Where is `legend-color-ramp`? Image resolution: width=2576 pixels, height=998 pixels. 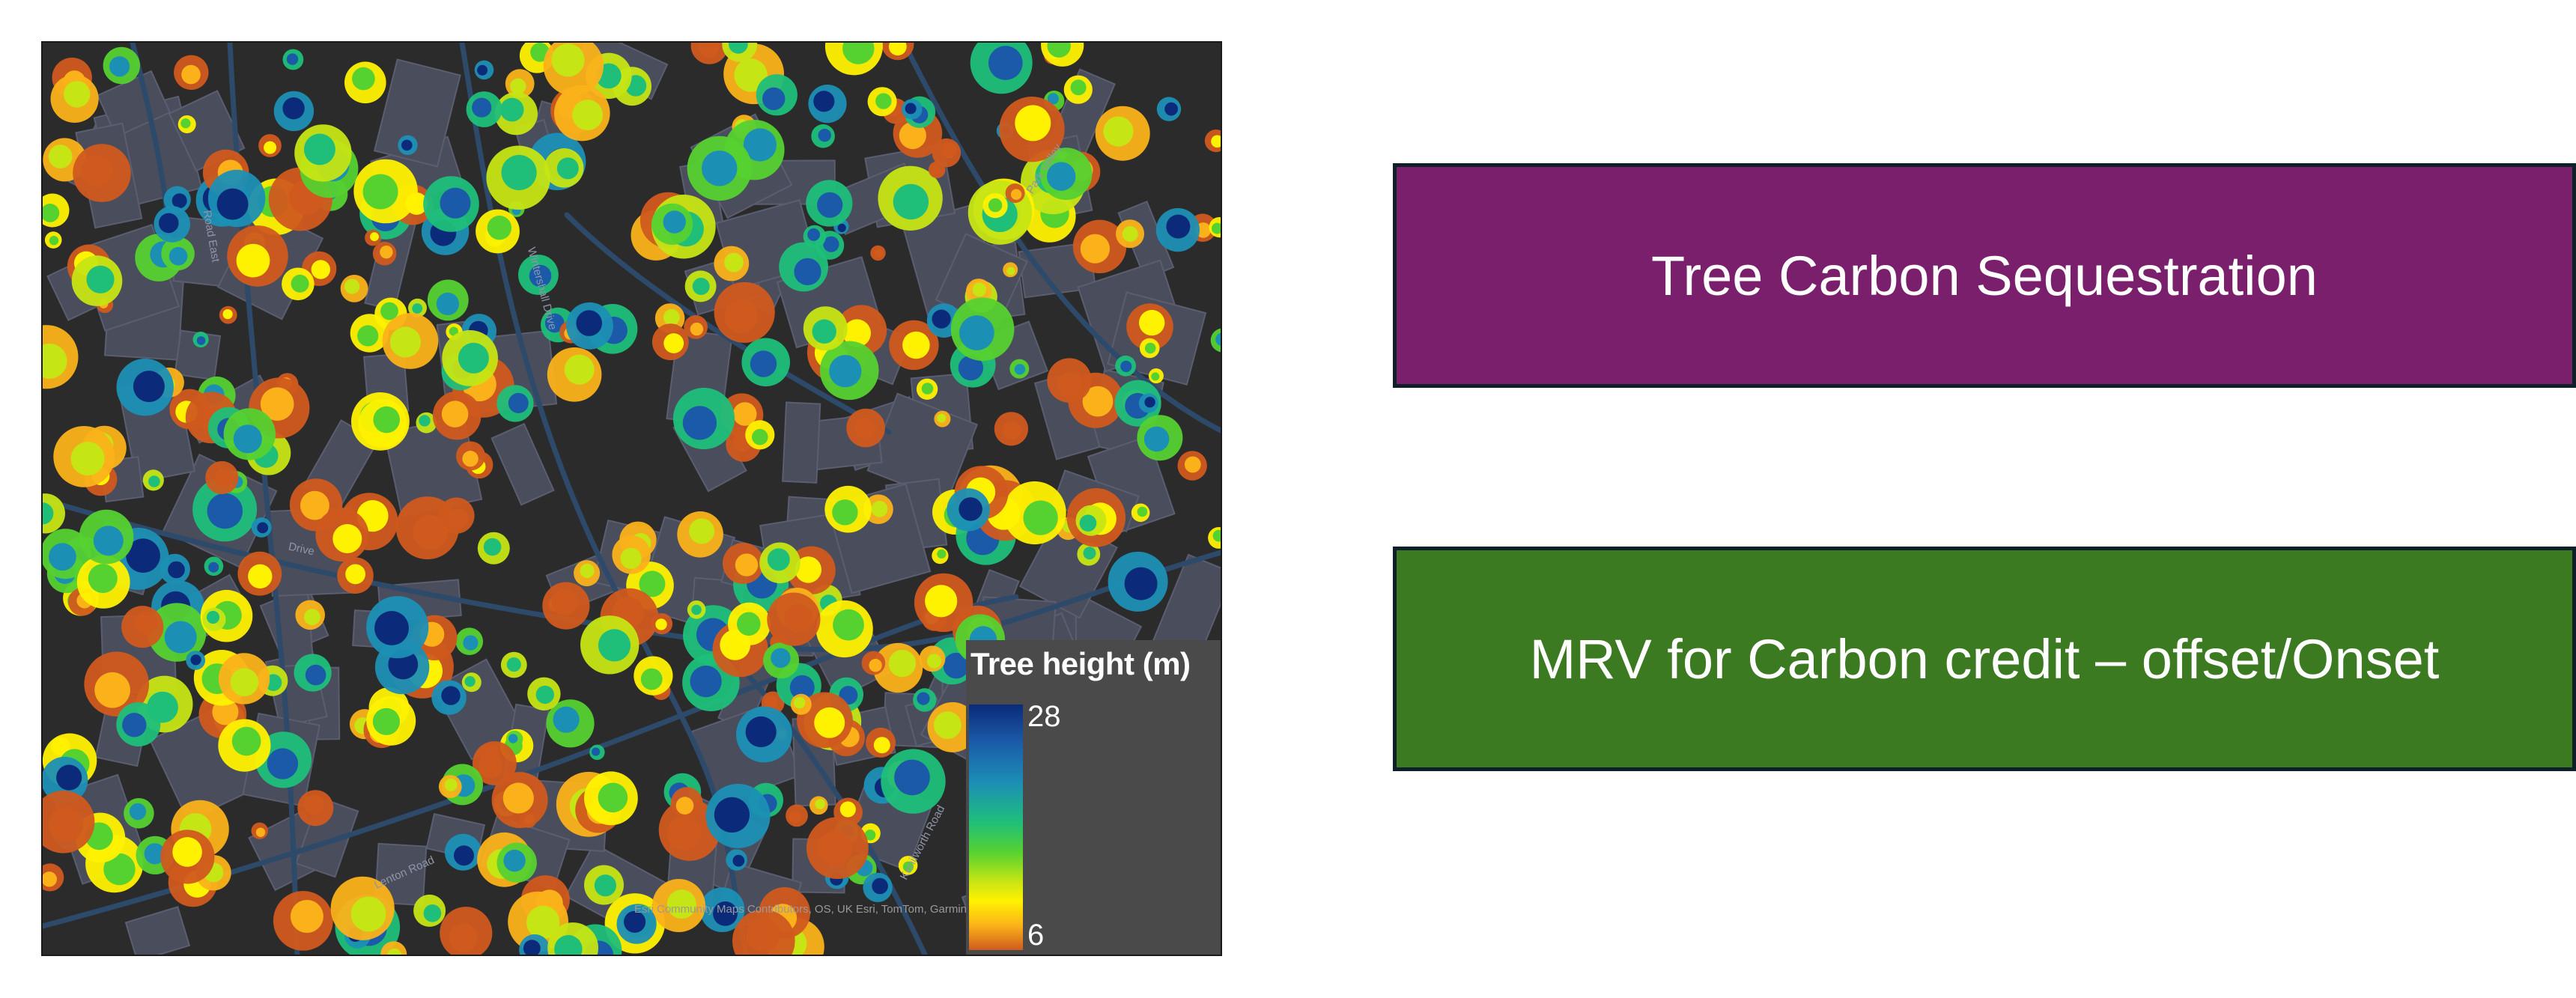 legend-color-ramp is located at coordinates (996, 827).